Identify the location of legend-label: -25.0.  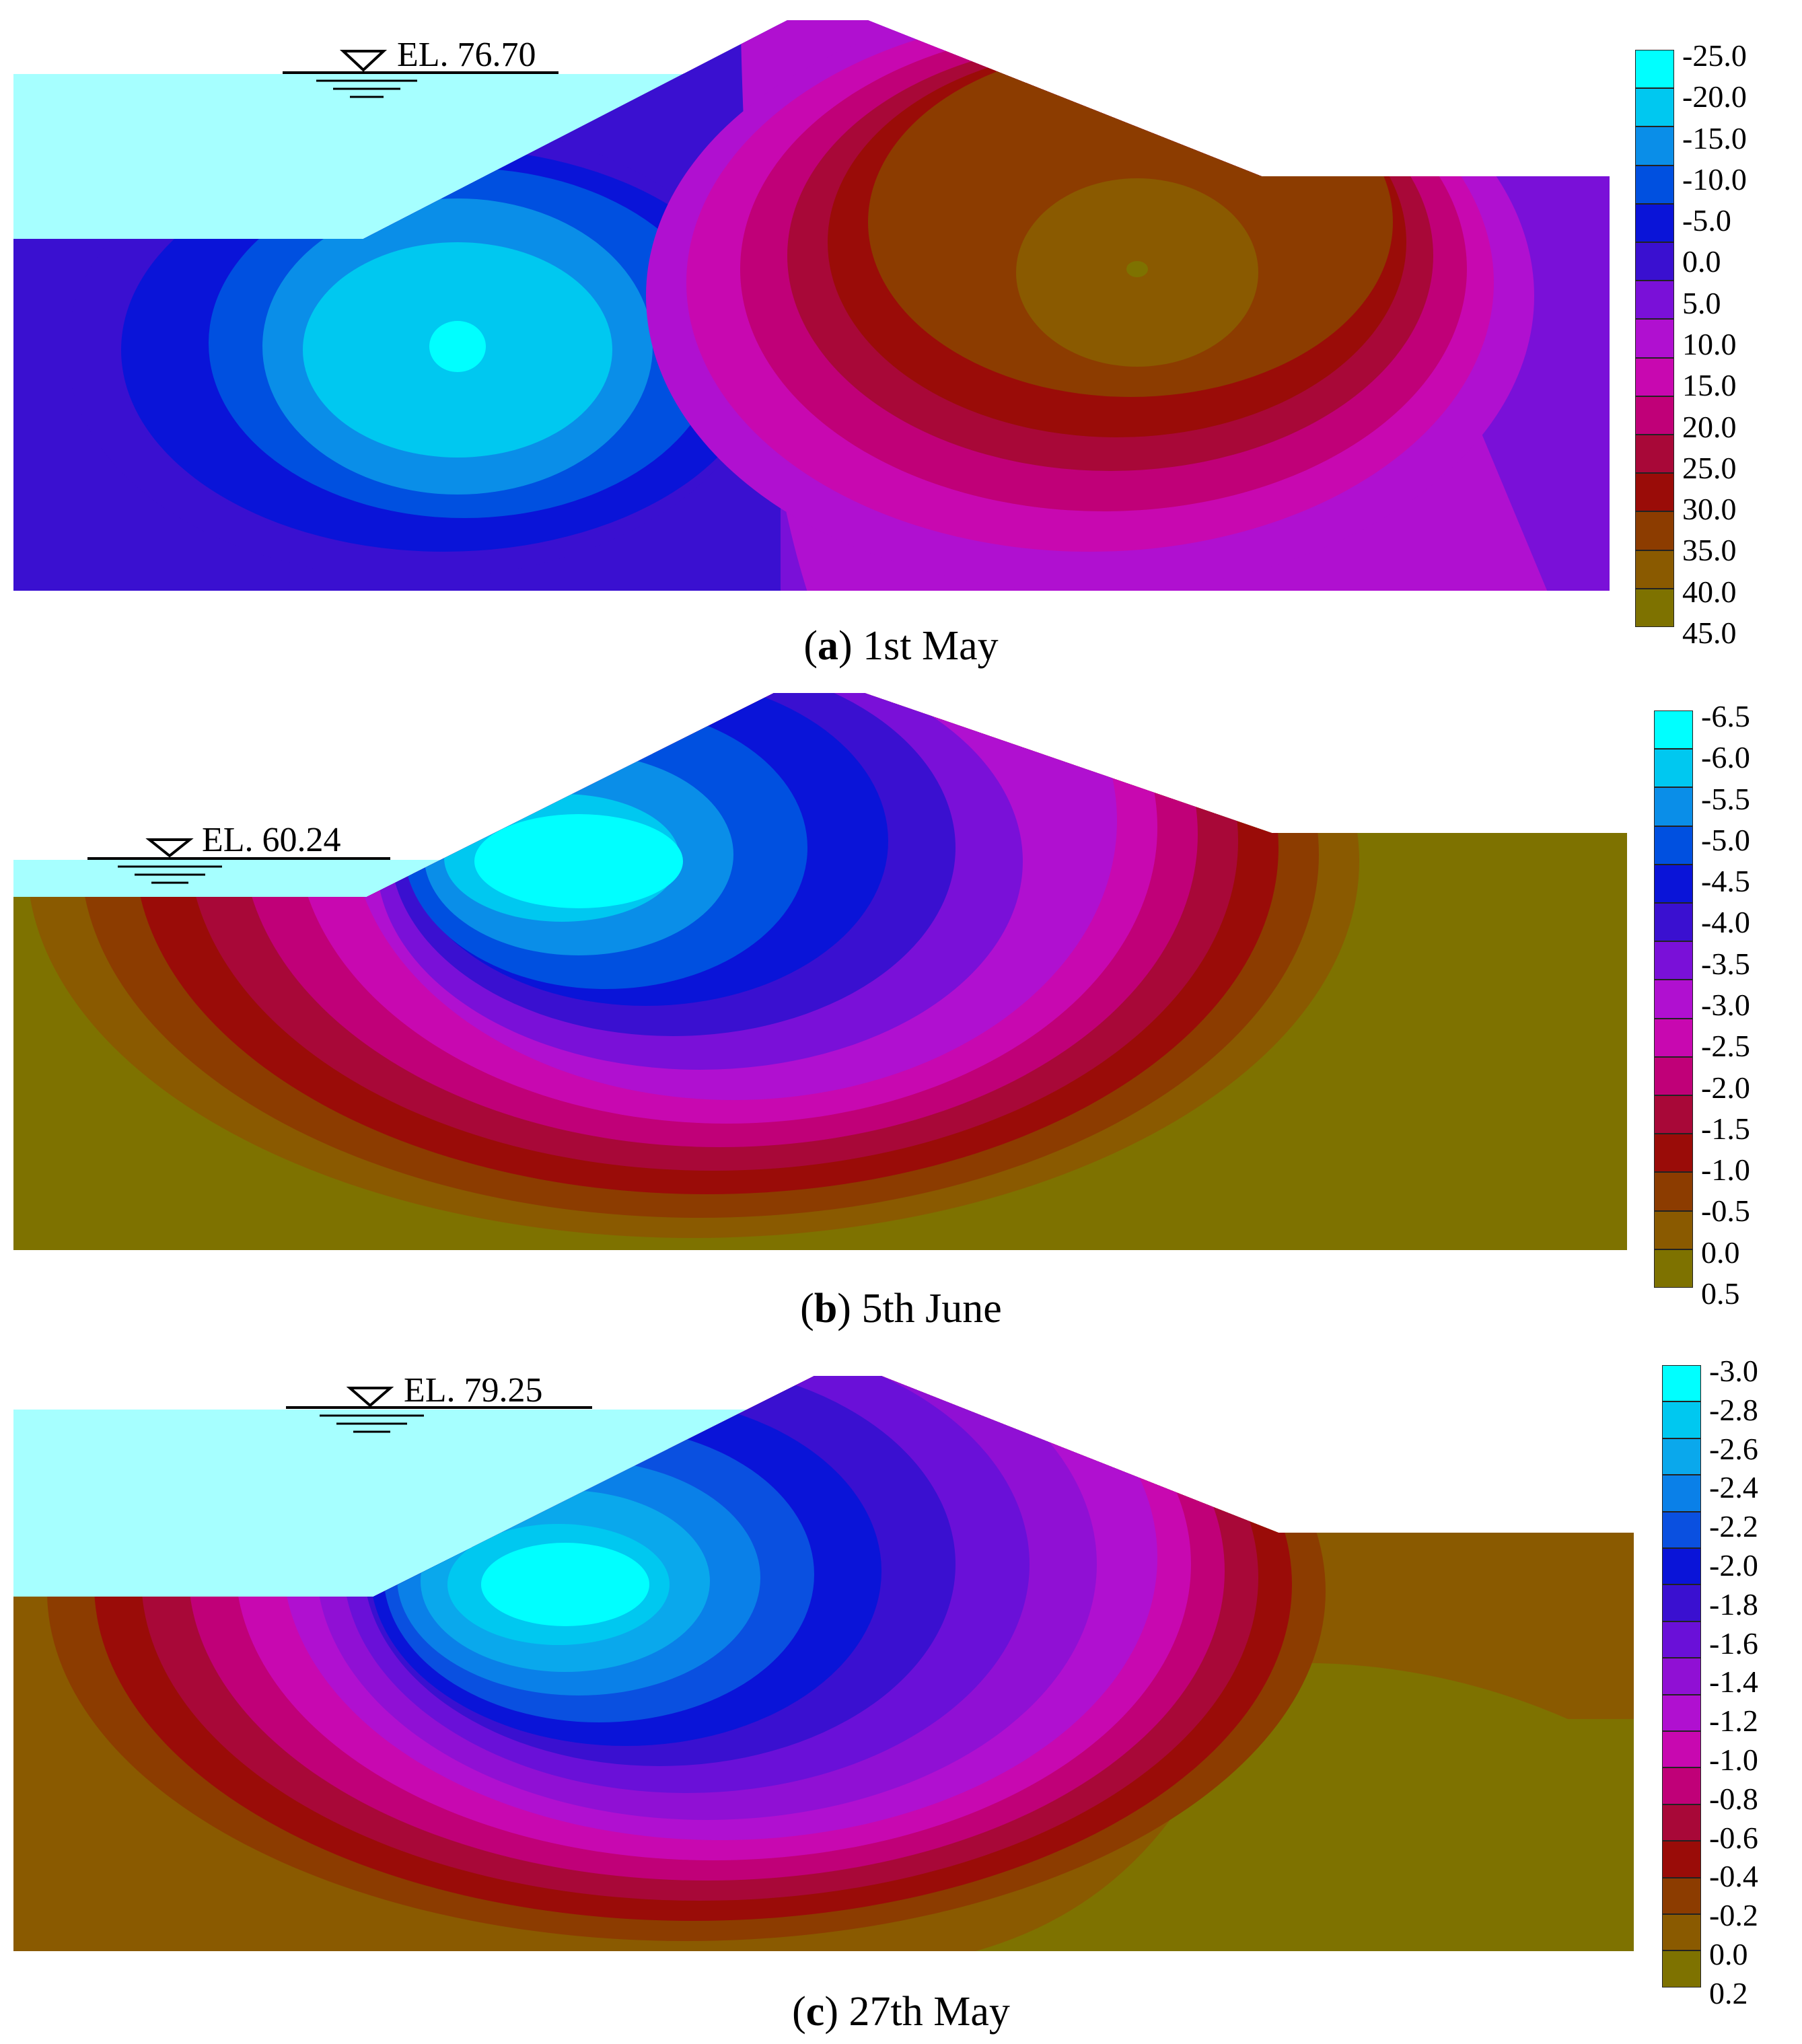
(1714, 55).